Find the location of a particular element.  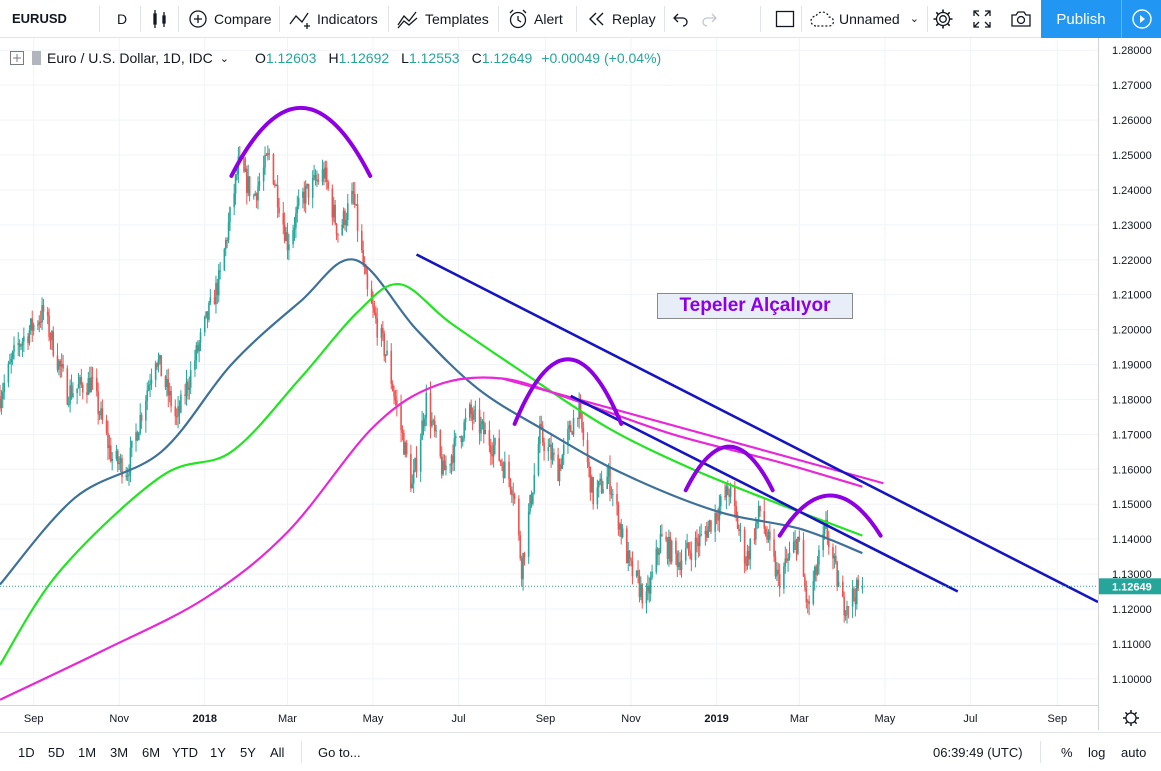

range-1d: 1D is located at coordinates (26, 752).